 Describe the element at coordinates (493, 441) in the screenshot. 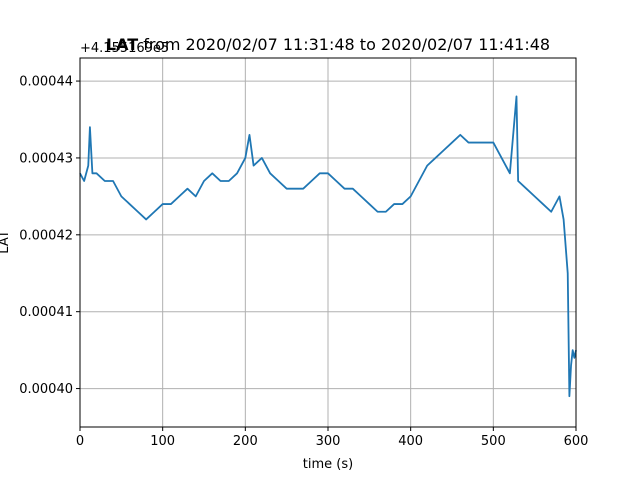

I see `x-tick-label: 500` at that location.